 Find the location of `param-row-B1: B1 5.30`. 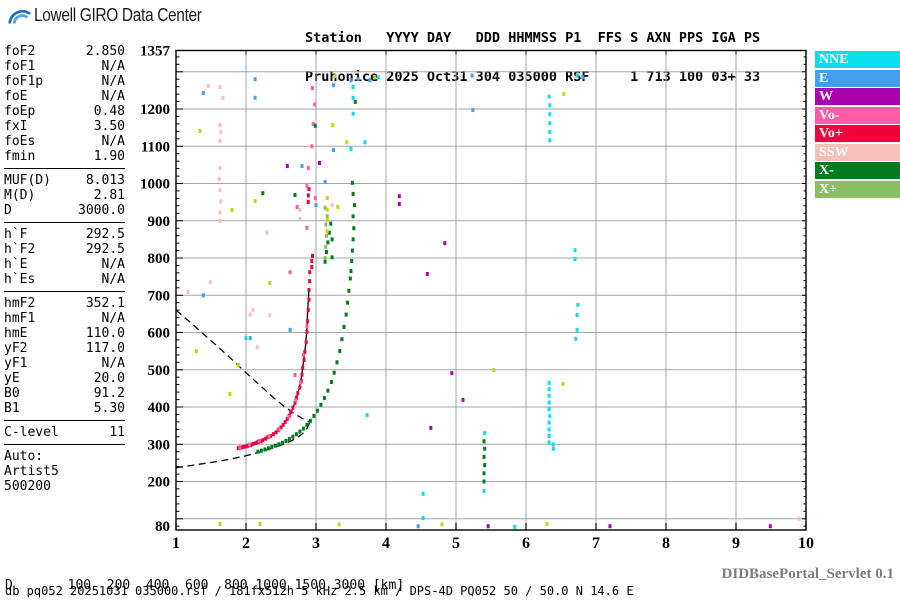

param-row-B1: B1 5.30 is located at coordinates (64, 408).